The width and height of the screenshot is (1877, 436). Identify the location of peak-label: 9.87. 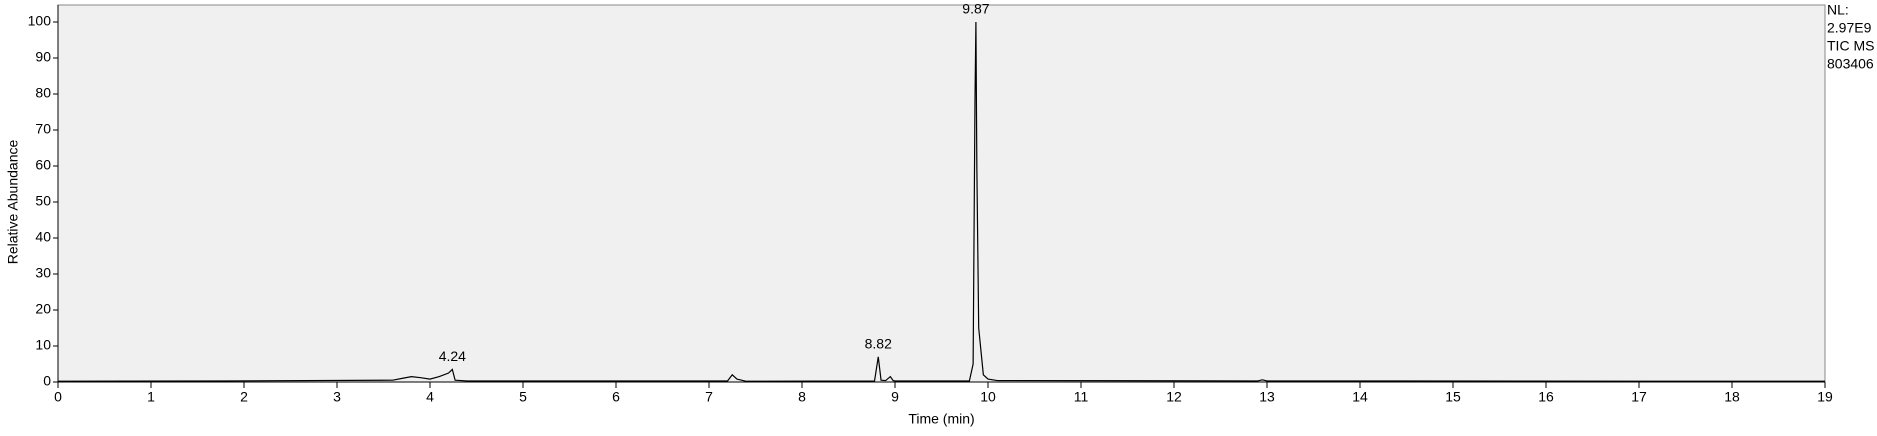
(975, 9).